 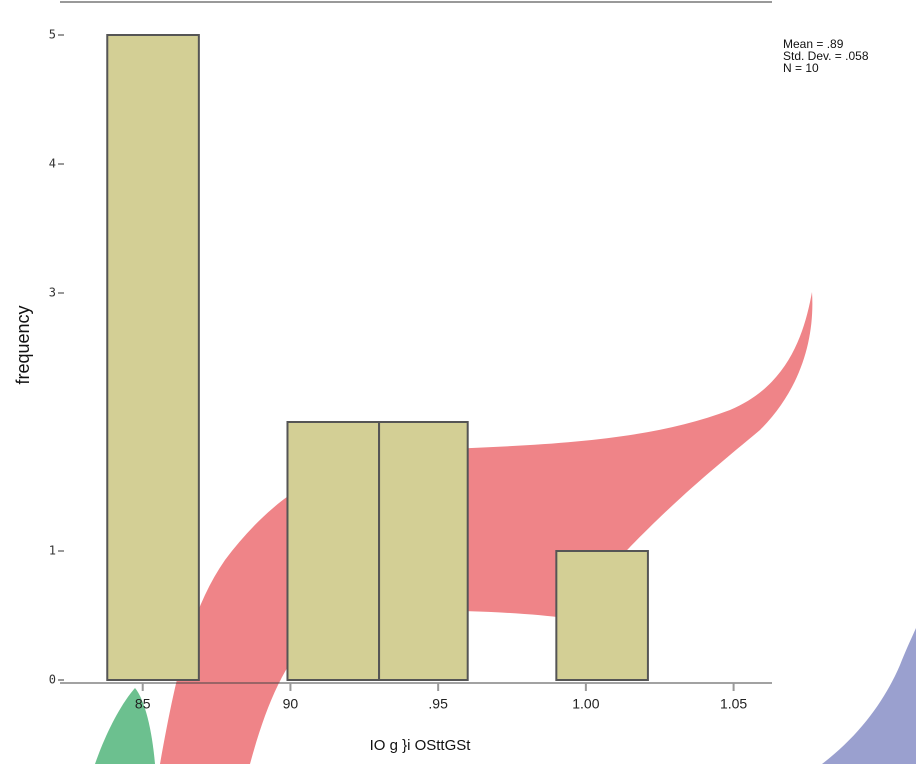 What do you see at coordinates (438, 704) in the screenshot?
I see `x-tick-label: .95` at bounding box center [438, 704].